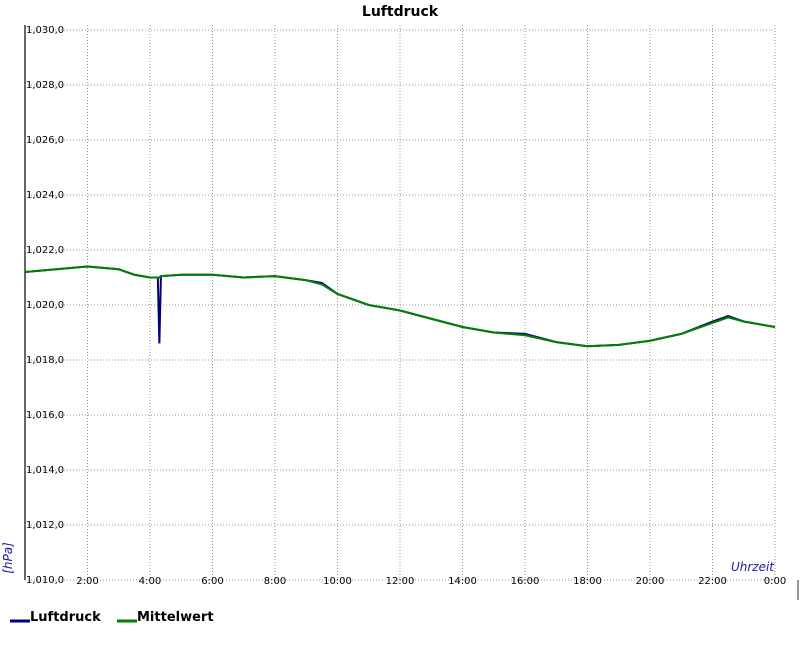 This screenshot has height=650, width=800. What do you see at coordinates (400, 12) in the screenshot?
I see `chart-title: Luftdruck` at bounding box center [400, 12].